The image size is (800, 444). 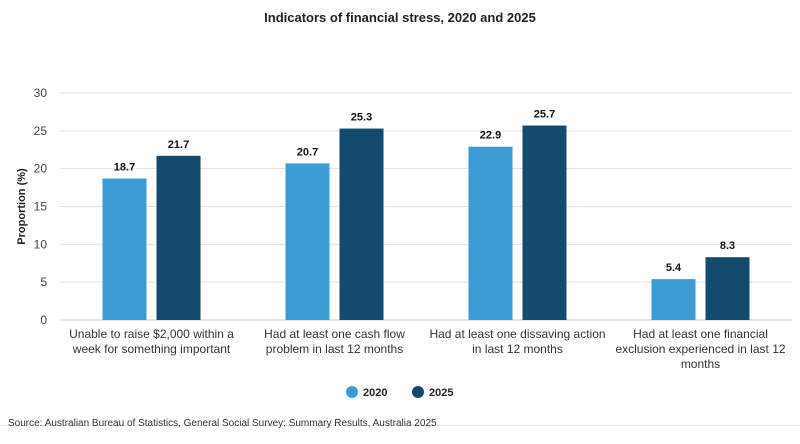 I want to click on legend-swatch-2020, so click(x=352, y=392).